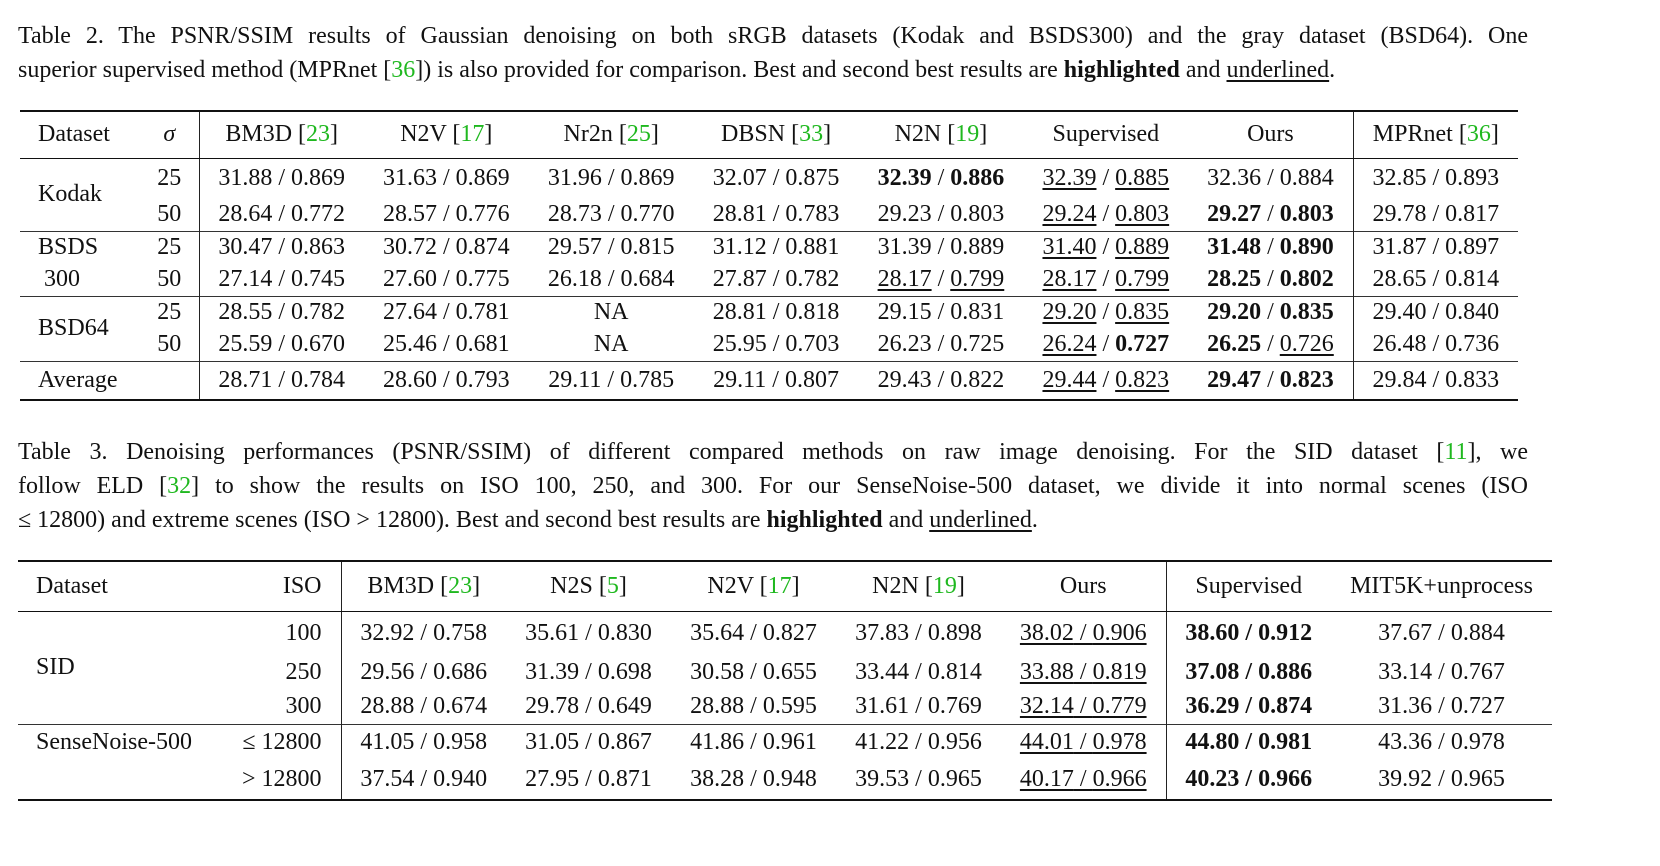 The height and width of the screenshot is (866, 1660). I want to click on caption-text: and, so click(906, 520).